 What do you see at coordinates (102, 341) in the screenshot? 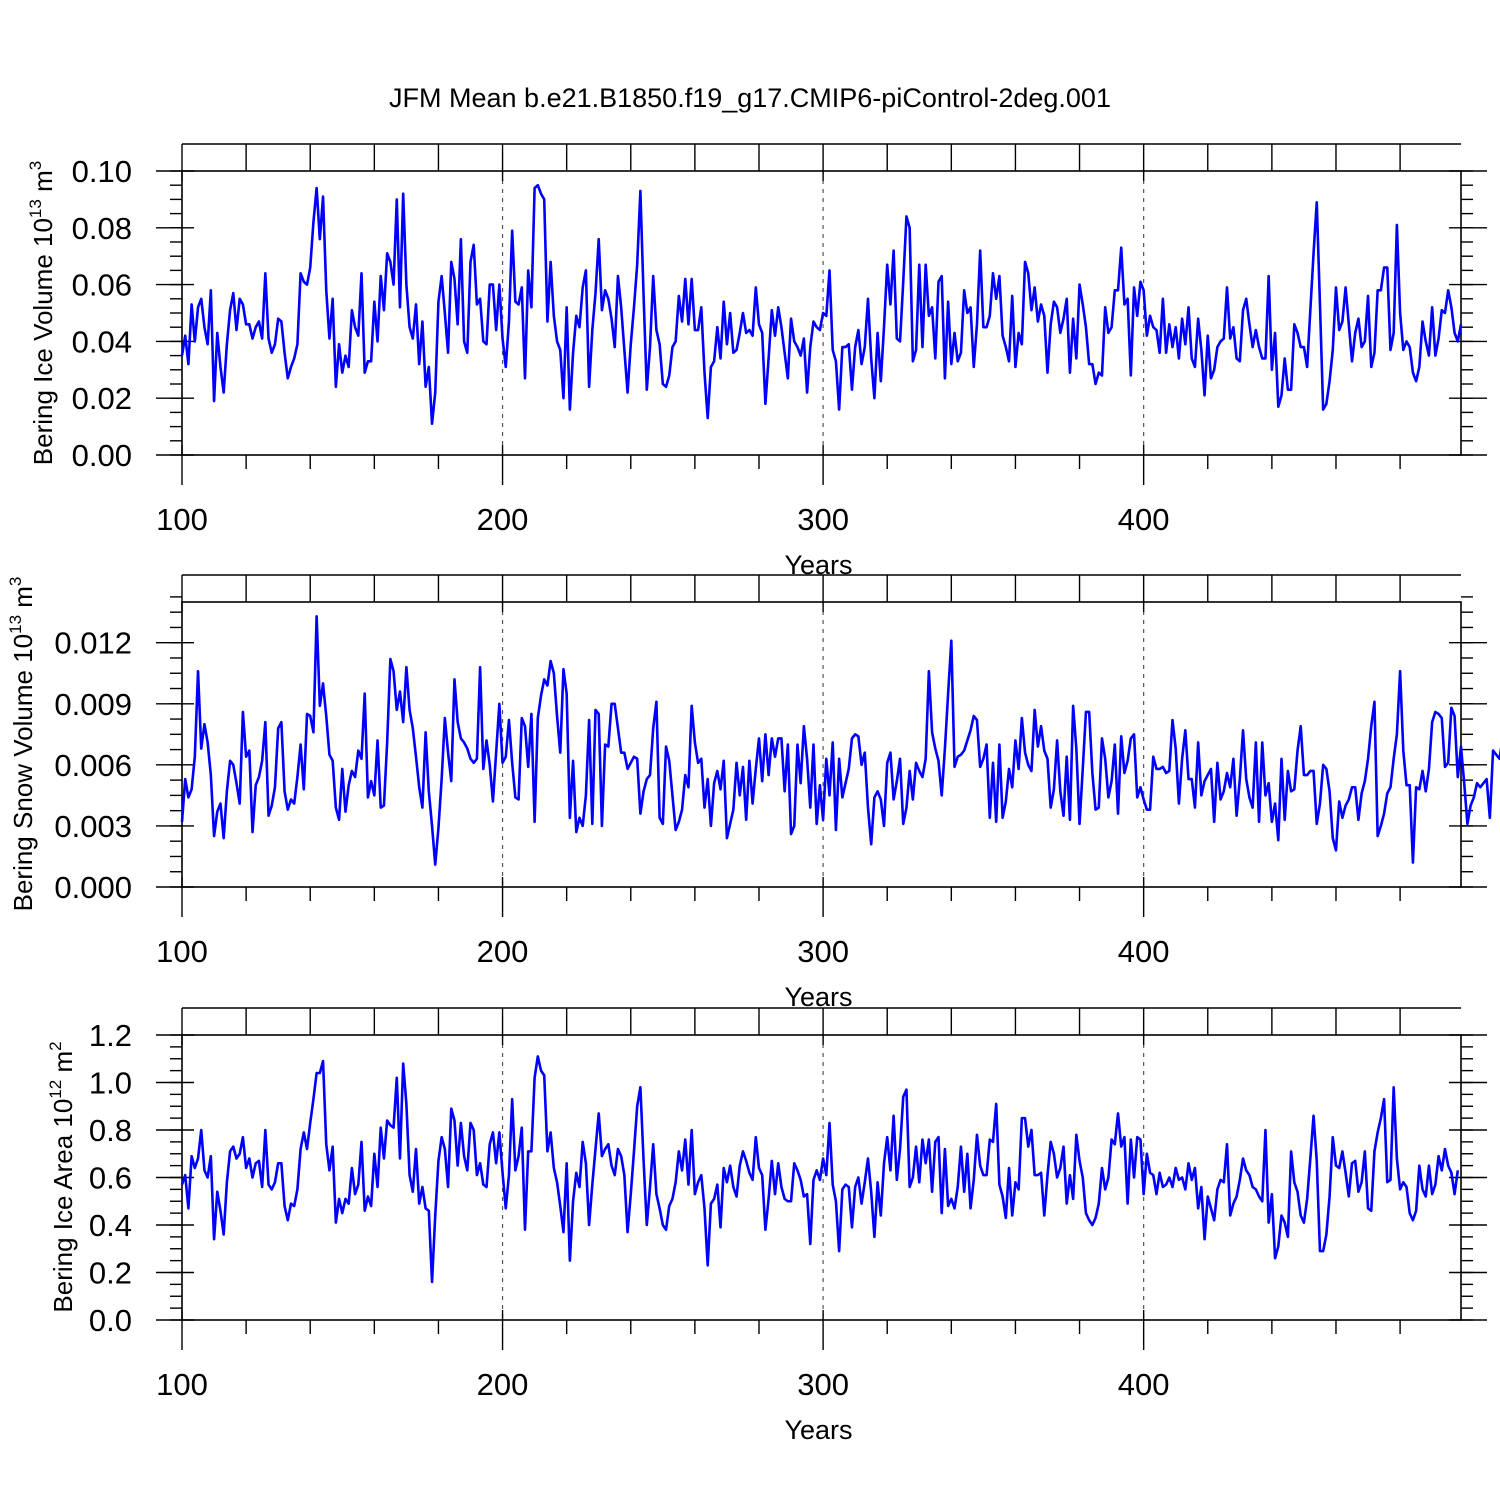
I see `y-tick-label: 0.04` at bounding box center [102, 341].